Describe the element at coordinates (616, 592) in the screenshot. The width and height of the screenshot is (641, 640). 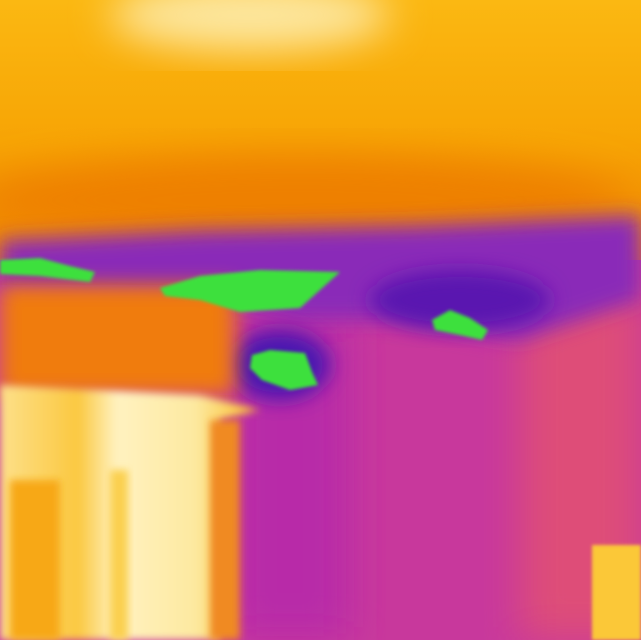
I see `hot-corner` at that location.